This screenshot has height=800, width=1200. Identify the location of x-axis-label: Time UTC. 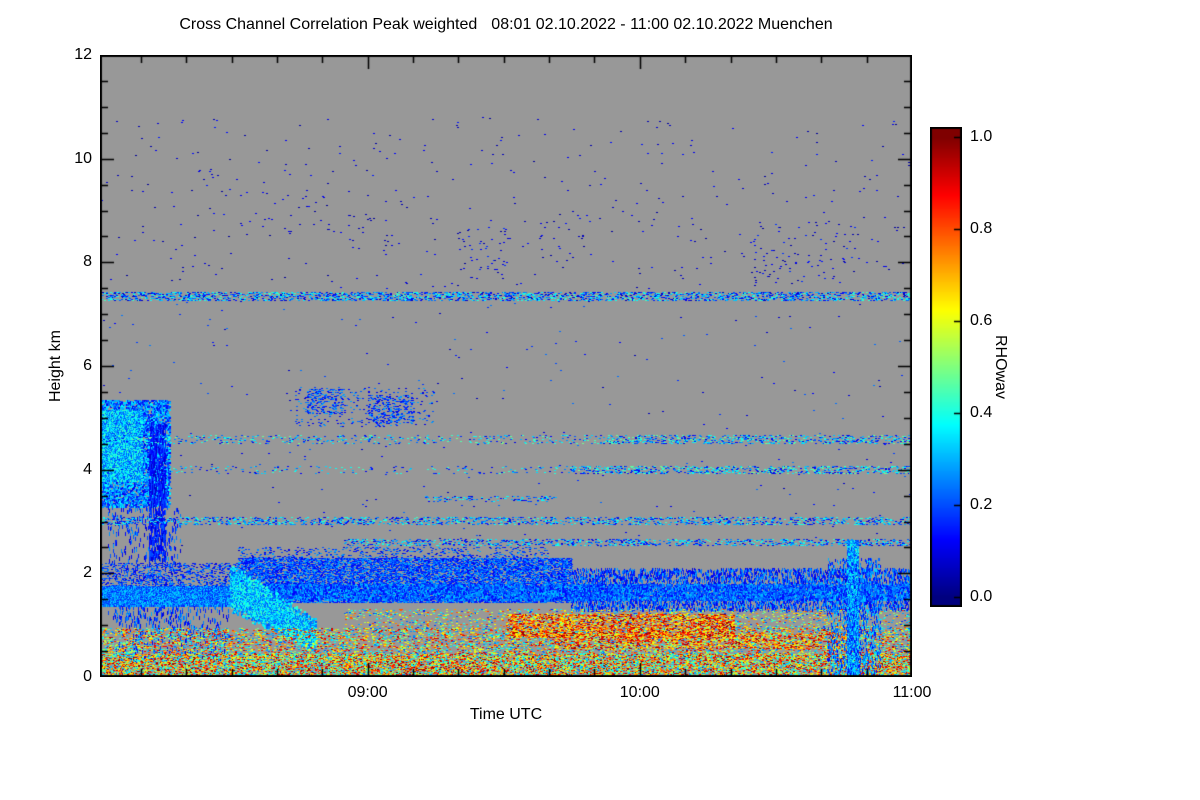
(506, 714).